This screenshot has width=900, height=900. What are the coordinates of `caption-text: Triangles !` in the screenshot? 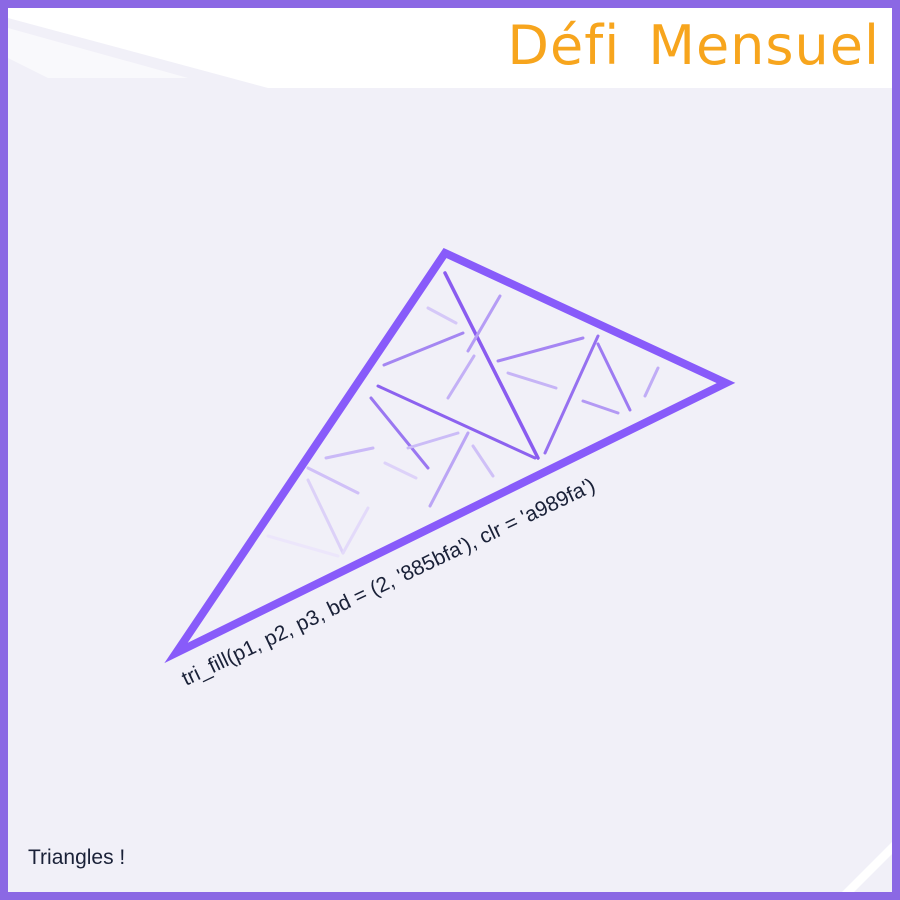 It's located at (77, 857).